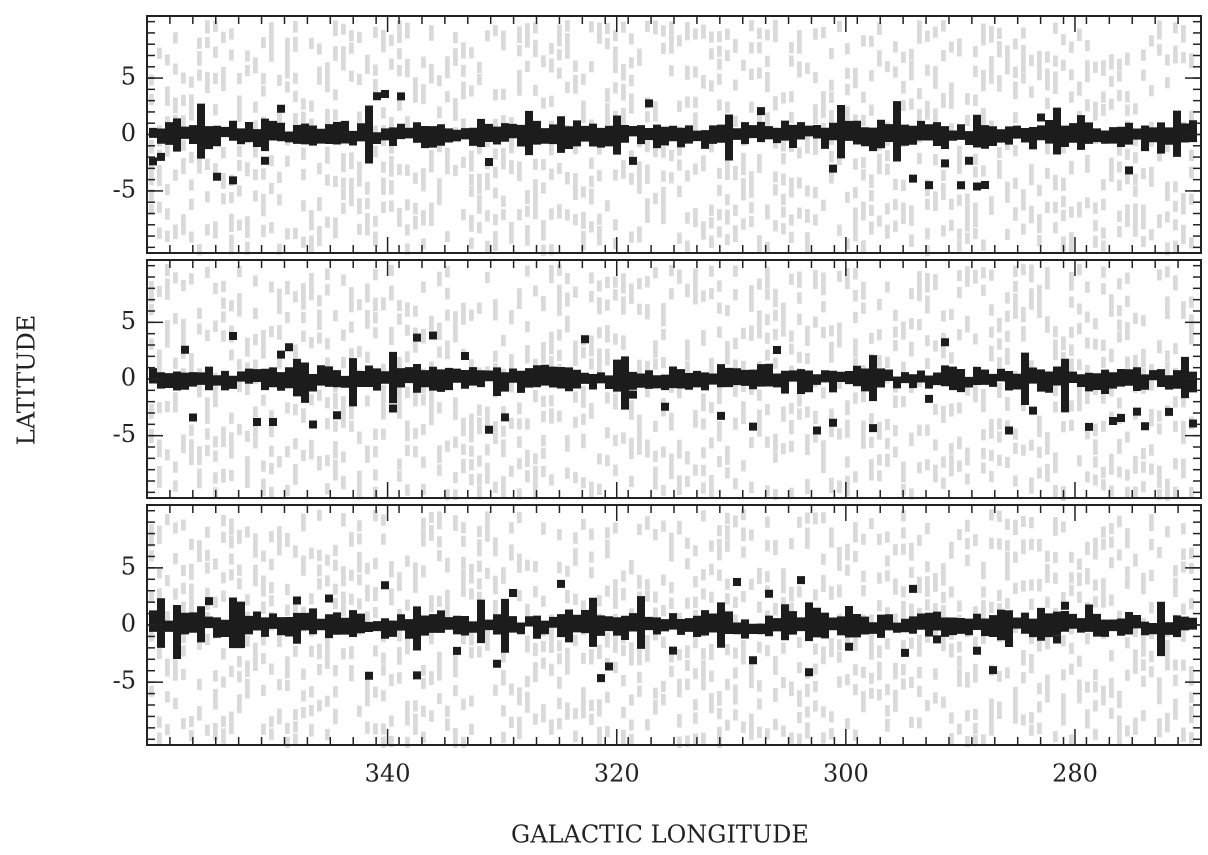 Image resolution: width=1208 pixels, height=855 pixels. What do you see at coordinates (660, 835) in the screenshot?
I see `x-axis-label: GALACTIC LONGITUDE` at bounding box center [660, 835].